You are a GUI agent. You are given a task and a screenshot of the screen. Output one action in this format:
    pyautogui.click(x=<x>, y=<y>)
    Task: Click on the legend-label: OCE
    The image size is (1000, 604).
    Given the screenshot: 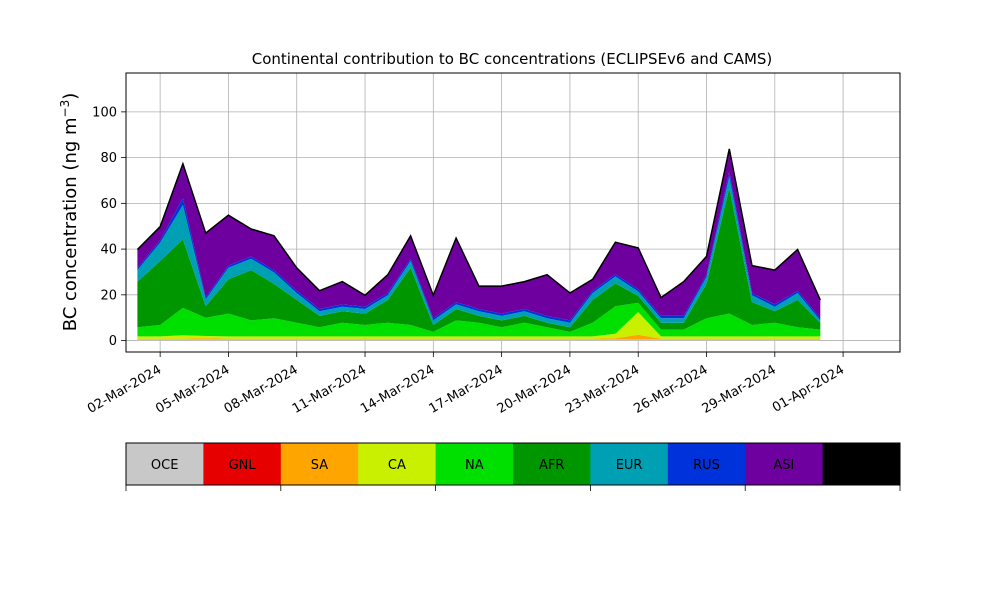 What is the action you would take?
    pyautogui.click(x=165, y=465)
    